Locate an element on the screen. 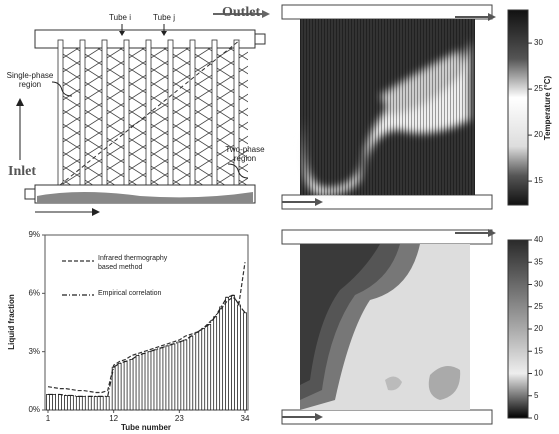 Image resolution: width=559 pixels, height=434 pixels. y-tick-label: 3% is located at coordinates (34, 351).